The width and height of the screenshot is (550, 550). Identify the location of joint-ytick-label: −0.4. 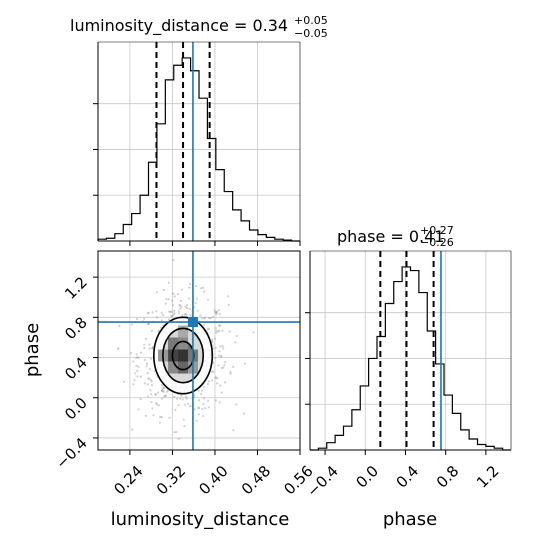
(71, 453).